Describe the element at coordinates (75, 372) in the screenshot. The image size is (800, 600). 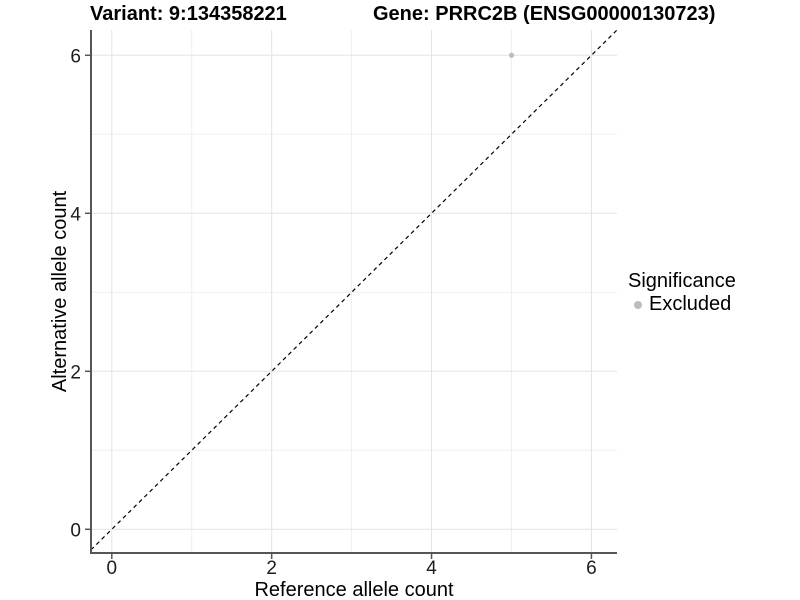
I see `y-tick-label: 2` at that location.